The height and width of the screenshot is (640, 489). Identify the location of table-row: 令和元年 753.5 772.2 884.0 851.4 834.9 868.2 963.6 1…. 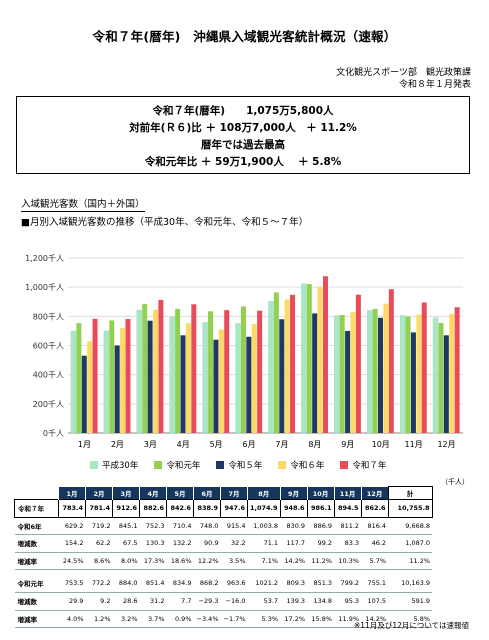
(223, 583).